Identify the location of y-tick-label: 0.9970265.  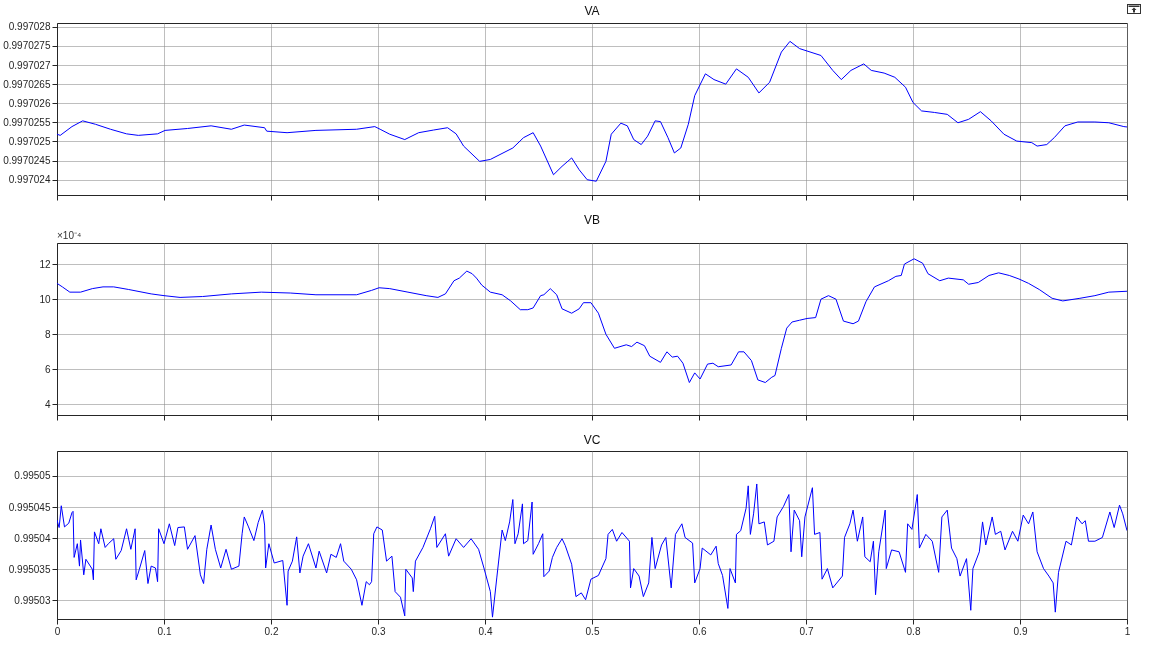
(27, 84).